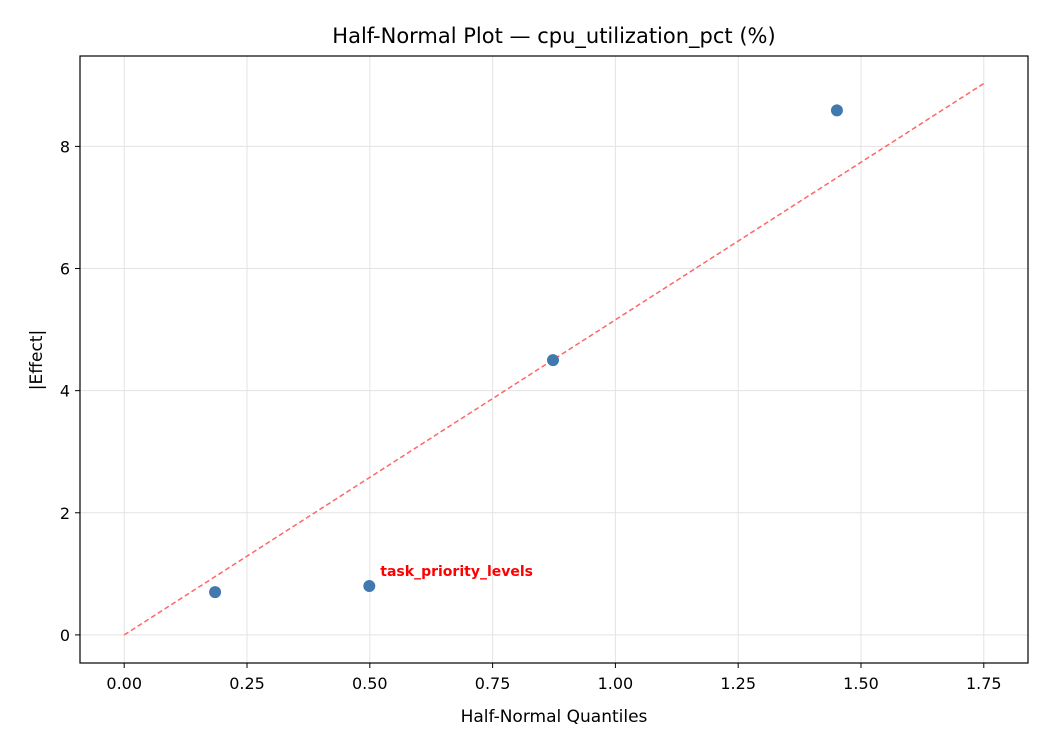  I want to click on y-tick-label: 2, so click(65, 513).